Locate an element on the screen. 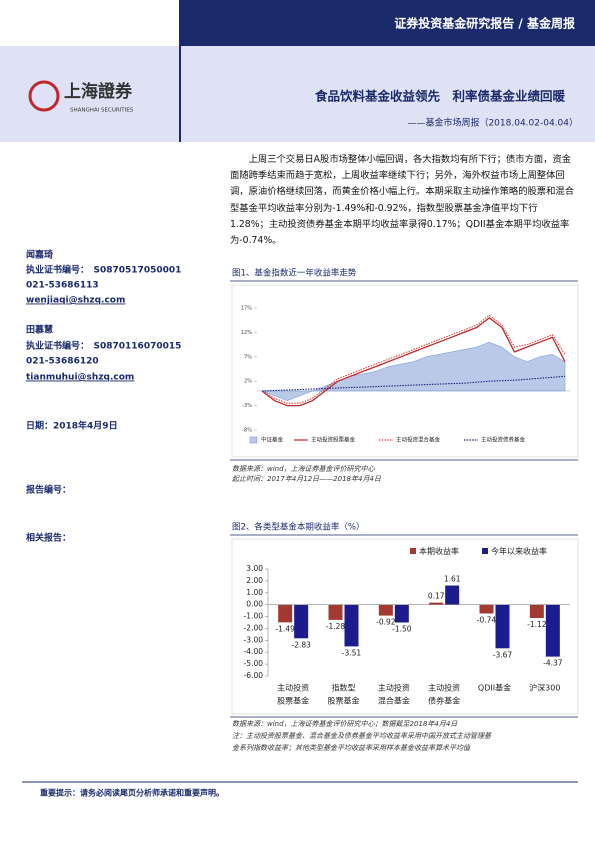 This screenshot has width=595, height=842. analyst-phone: 021-53686120 is located at coordinates (62, 362).